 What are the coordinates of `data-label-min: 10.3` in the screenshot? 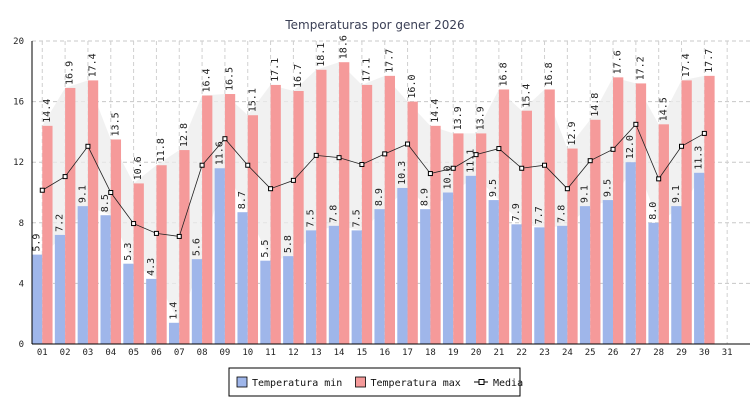 It's located at (402, 173).